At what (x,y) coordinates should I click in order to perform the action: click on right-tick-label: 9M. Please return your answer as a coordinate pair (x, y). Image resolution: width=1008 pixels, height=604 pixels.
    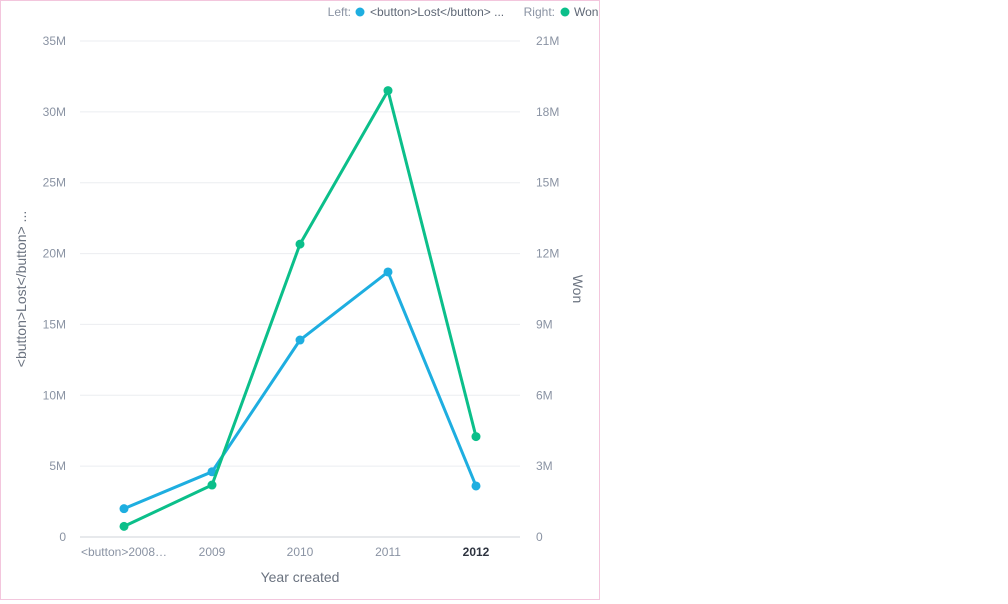
    Looking at the image, I should click on (544, 324).